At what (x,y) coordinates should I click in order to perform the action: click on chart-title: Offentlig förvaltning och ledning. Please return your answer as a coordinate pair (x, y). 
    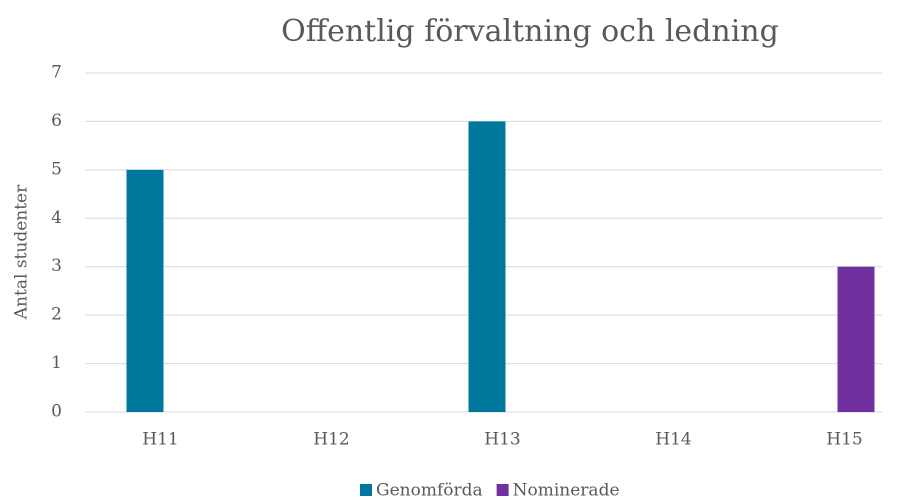
    Looking at the image, I should click on (530, 31).